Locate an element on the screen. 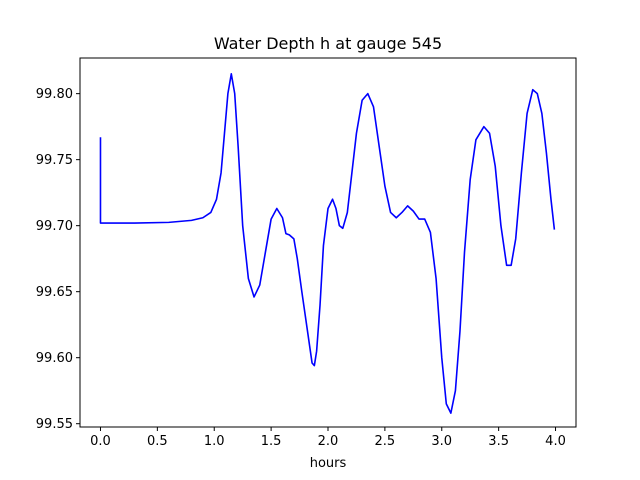  y-tick-label: 99.80 is located at coordinates (54, 94).